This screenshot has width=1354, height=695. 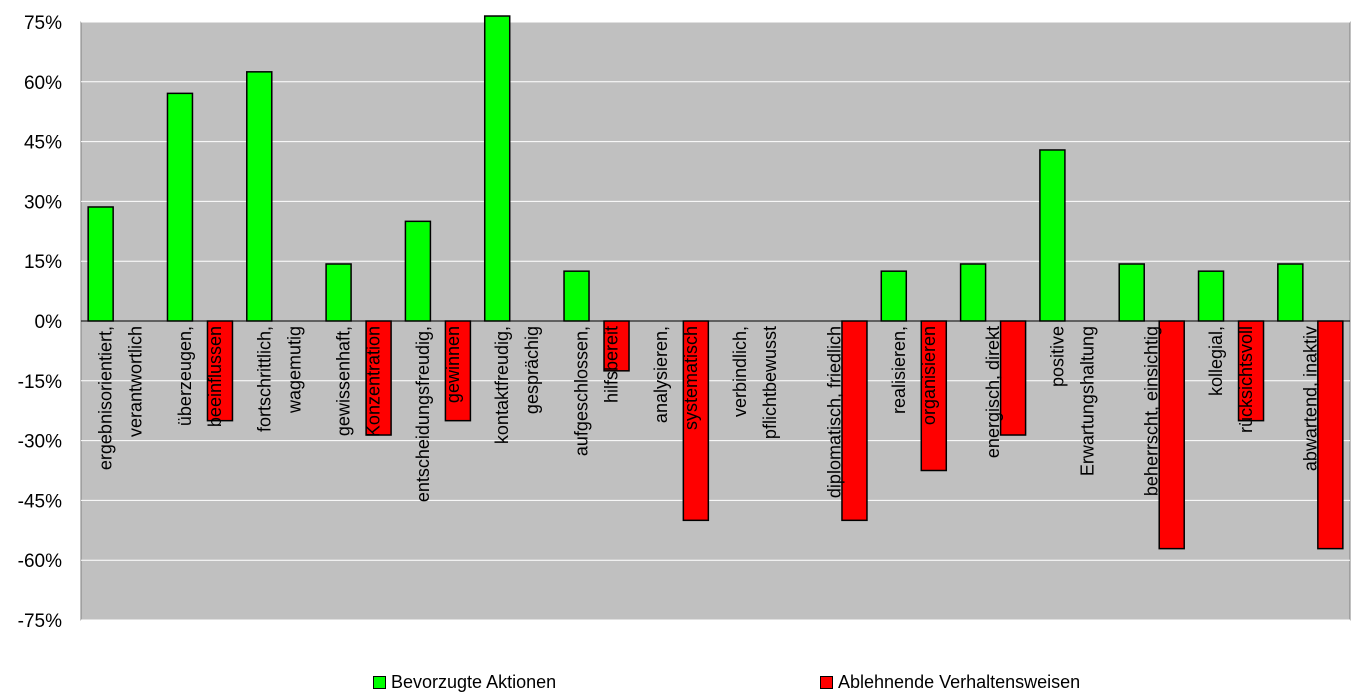 I want to click on y-tick-label: 30%, so click(x=43, y=202).